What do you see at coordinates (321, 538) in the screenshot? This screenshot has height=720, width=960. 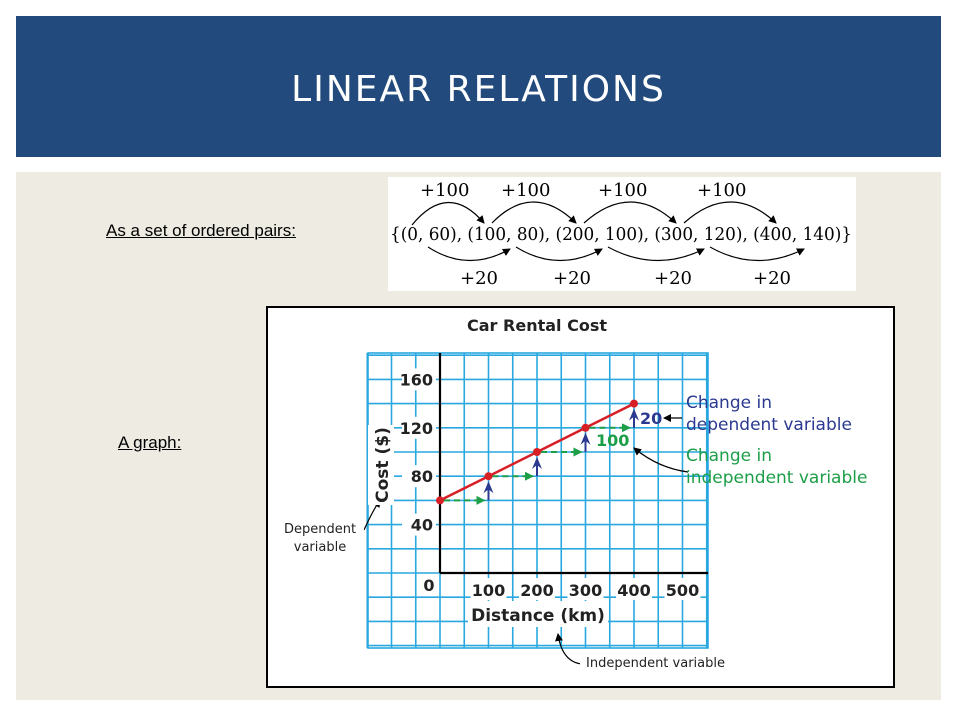 I see `dependent-variable-label-bg` at bounding box center [321, 538].